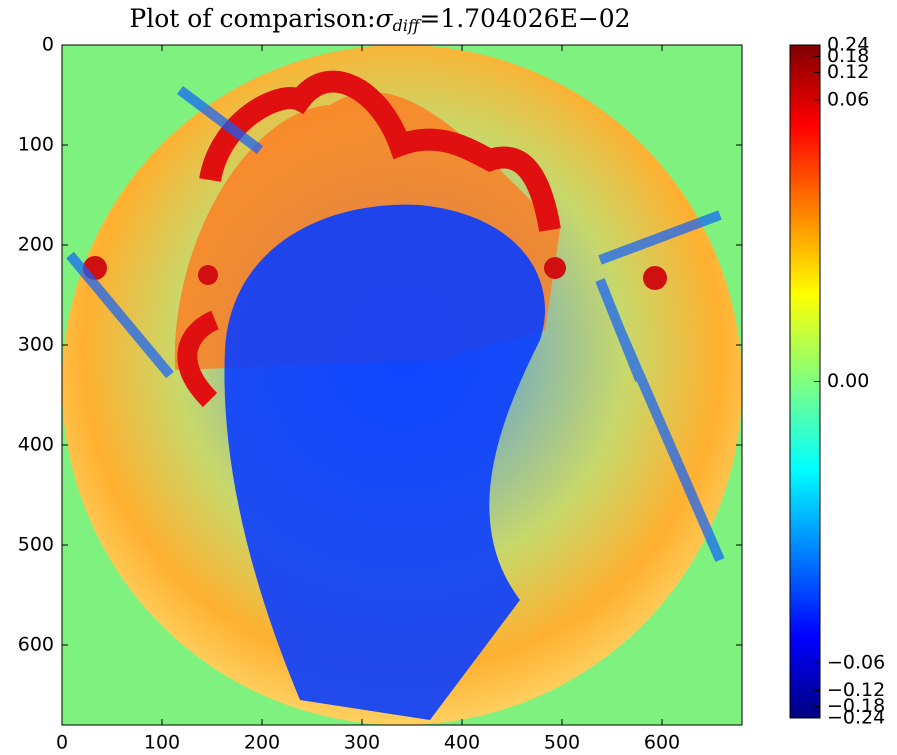 The height and width of the screenshot is (755, 897). Describe the element at coordinates (362, 743) in the screenshot. I see `x-tick-label: 300` at that location.